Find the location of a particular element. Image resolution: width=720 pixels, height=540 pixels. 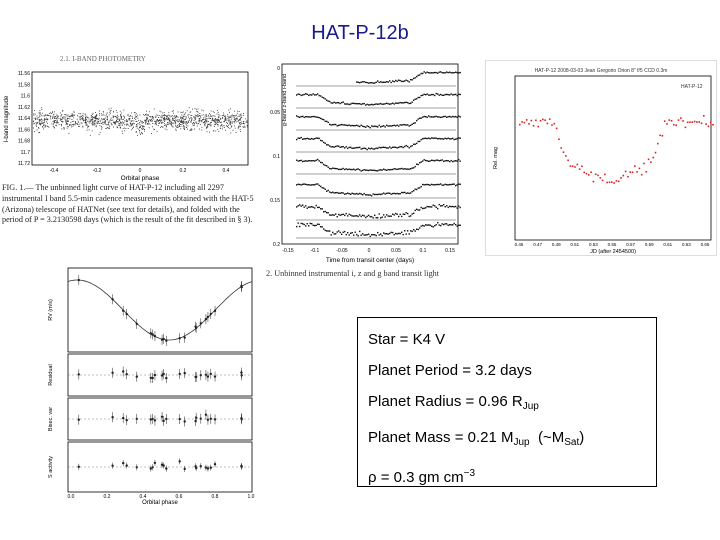

fig4-point is located at coordinates (126, 314).